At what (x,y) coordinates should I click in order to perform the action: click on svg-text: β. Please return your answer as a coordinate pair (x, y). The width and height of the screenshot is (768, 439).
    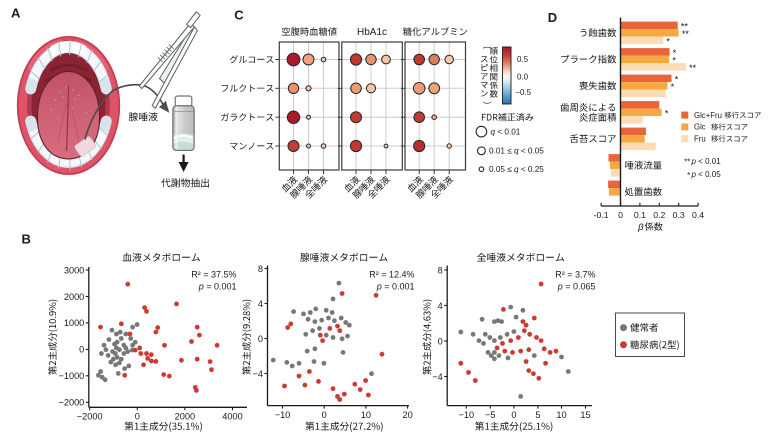
    Looking at the image, I should click on (640, 227).